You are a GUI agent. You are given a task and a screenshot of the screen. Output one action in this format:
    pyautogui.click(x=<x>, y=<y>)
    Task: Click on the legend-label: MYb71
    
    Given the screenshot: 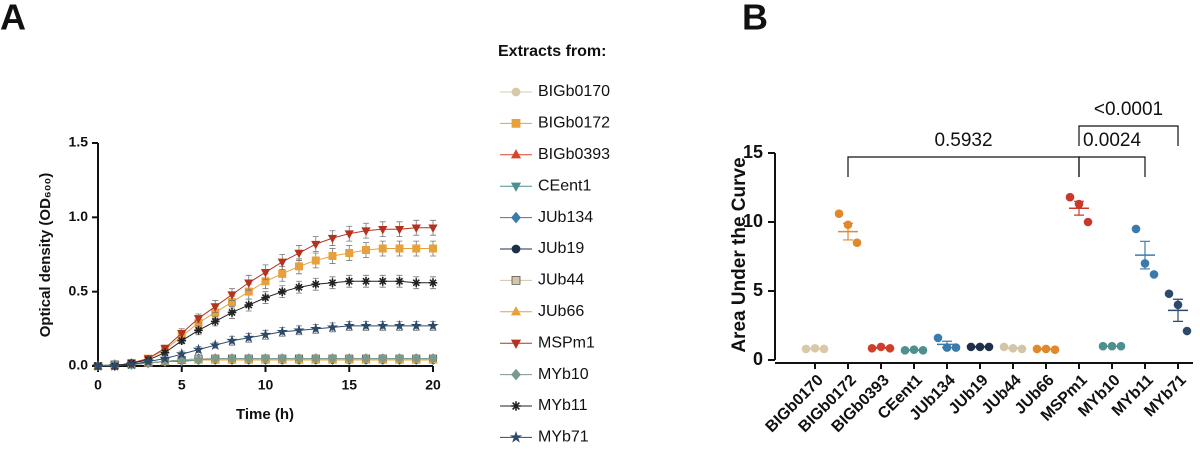 What is the action you would take?
    pyautogui.click(x=563, y=437)
    